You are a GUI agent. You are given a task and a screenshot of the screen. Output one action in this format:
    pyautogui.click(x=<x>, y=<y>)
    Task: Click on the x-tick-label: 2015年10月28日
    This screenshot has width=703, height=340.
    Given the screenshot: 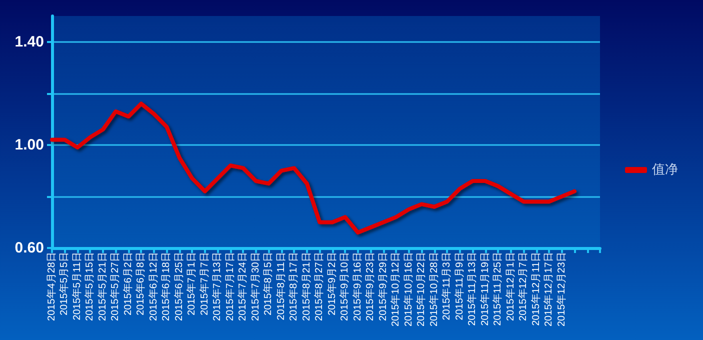 What is the action you would take?
    pyautogui.click(x=434, y=289)
    